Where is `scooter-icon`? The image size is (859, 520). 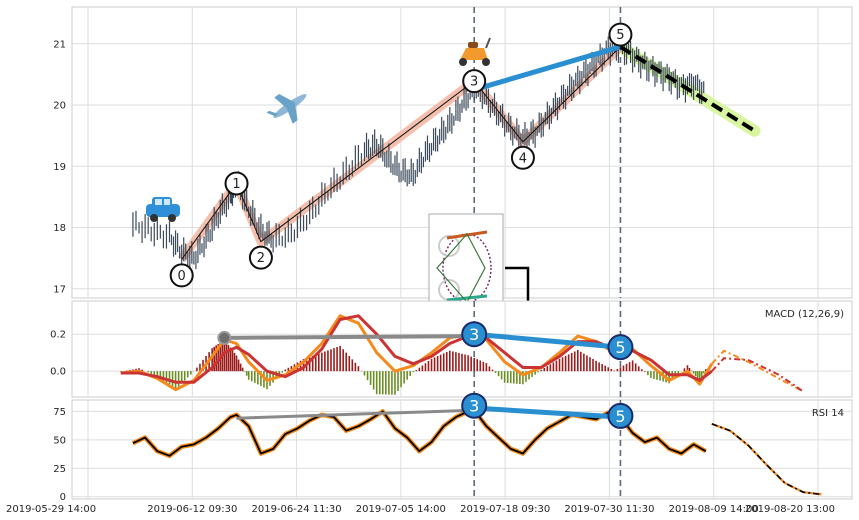 scooter-icon is located at coordinates (475, 51).